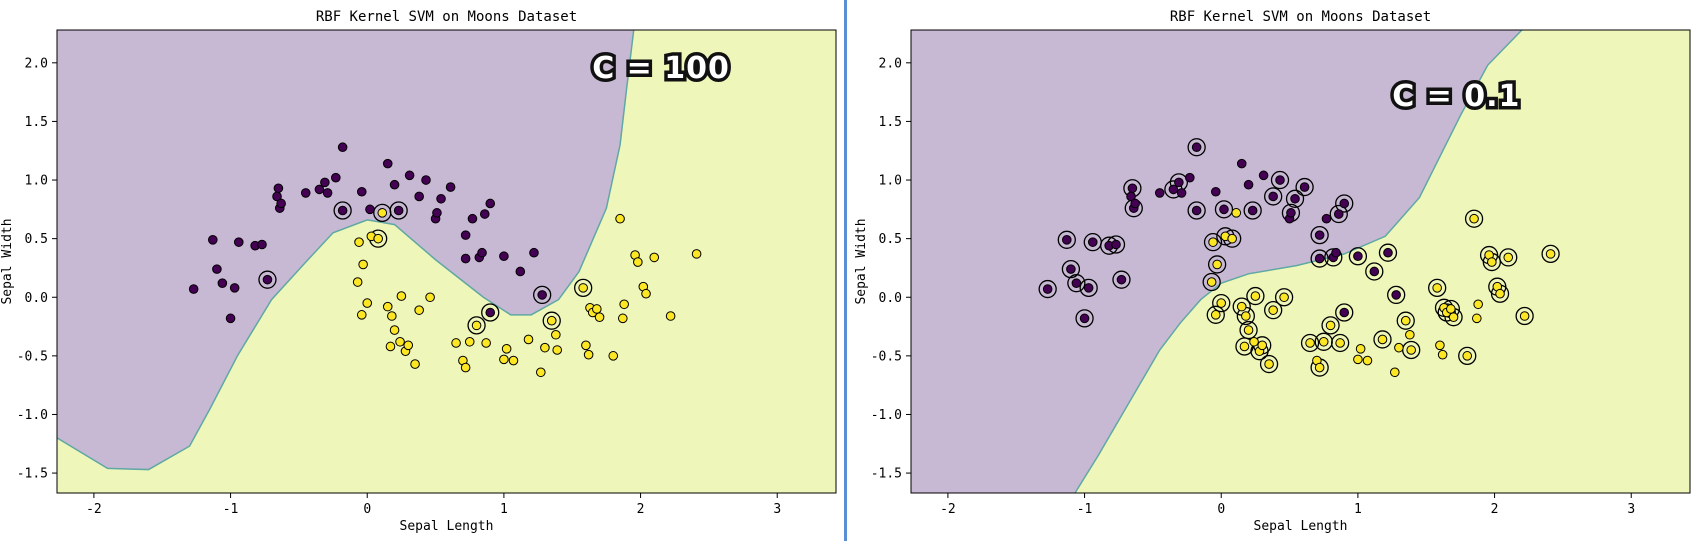 The width and height of the screenshot is (1693, 546). I want to click on x-tick-label: -2, so click(94, 509).